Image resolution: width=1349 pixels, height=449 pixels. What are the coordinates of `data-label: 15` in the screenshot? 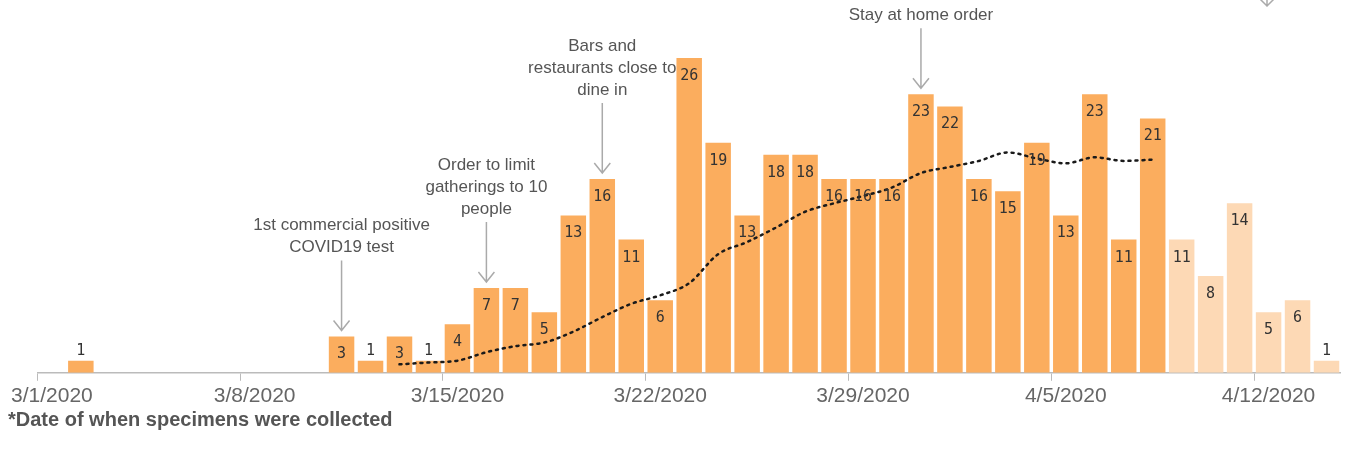 It's located at (1007, 208).